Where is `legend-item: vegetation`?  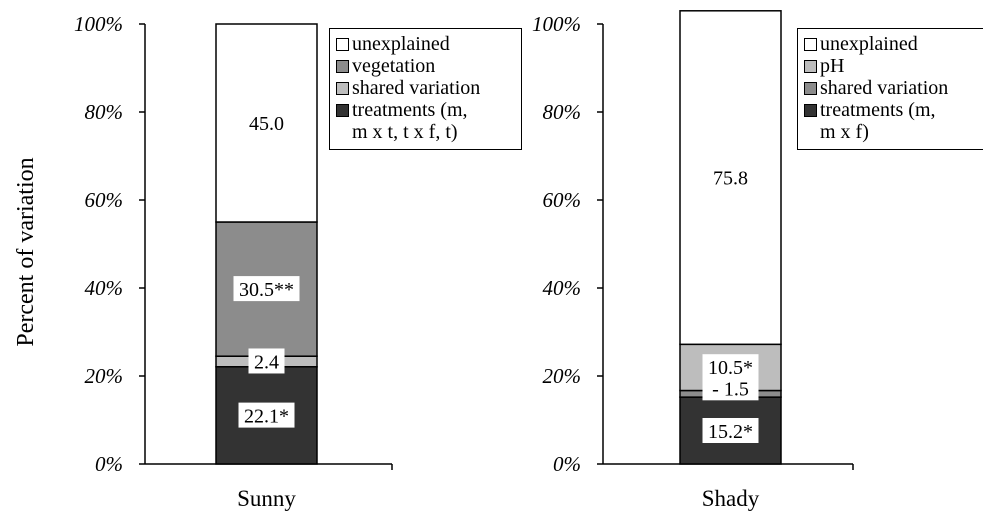 legend-item: vegetation is located at coordinates (425, 66).